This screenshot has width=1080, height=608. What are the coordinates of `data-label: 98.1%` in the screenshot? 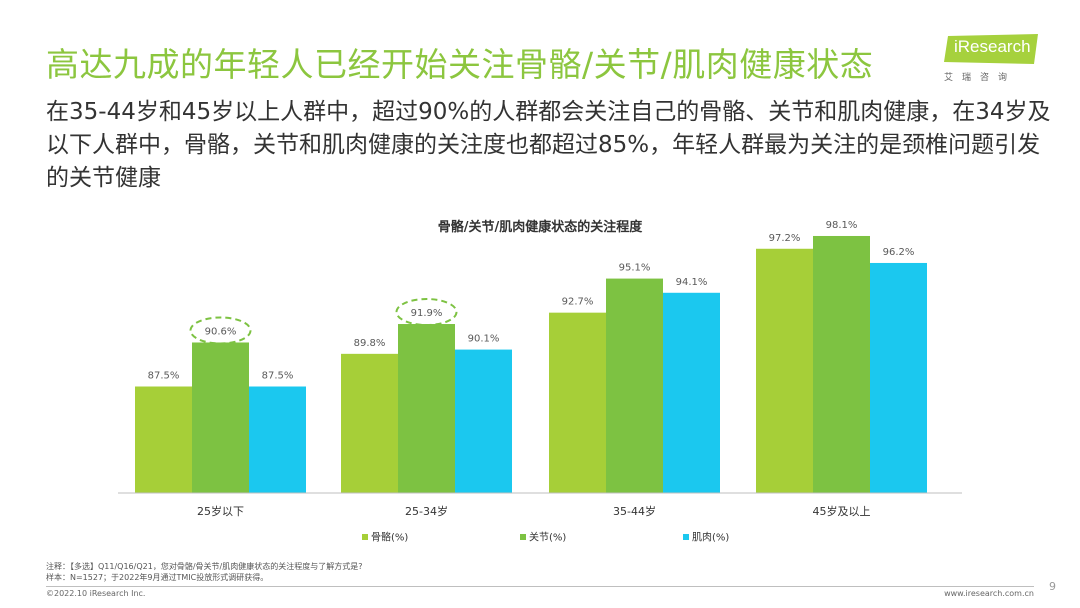 It's located at (842, 225).